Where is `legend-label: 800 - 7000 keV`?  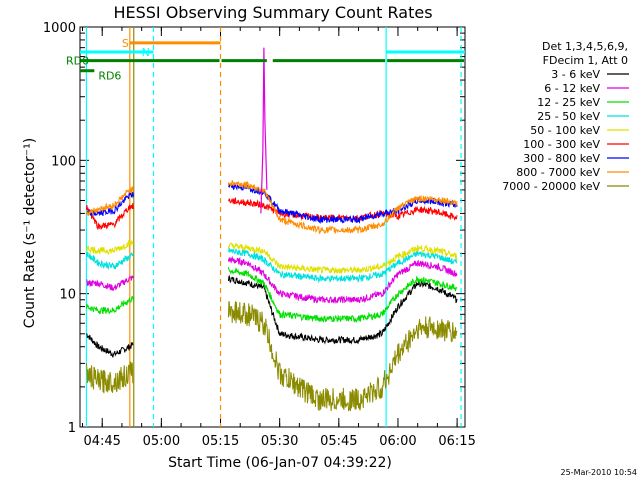 legend-label: 800 - 7000 keV is located at coordinates (558, 172).